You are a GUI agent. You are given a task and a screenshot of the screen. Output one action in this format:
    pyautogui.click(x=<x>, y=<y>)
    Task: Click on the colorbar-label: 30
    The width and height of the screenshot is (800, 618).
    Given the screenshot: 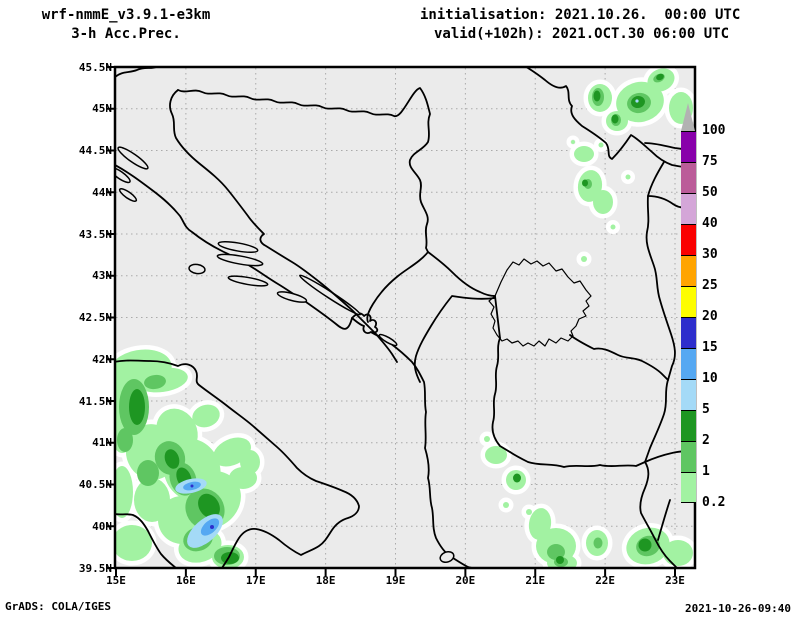 What is the action you would take?
    pyautogui.click(x=710, y=254)
    